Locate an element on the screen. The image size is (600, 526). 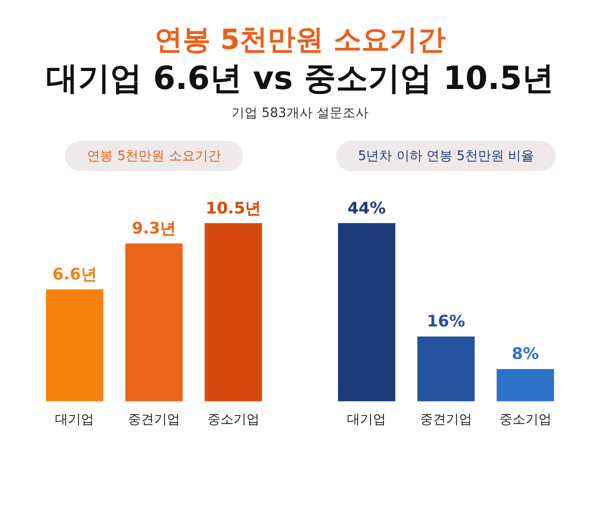
data-label: 10.5년 is located at coordinates (234, 208).